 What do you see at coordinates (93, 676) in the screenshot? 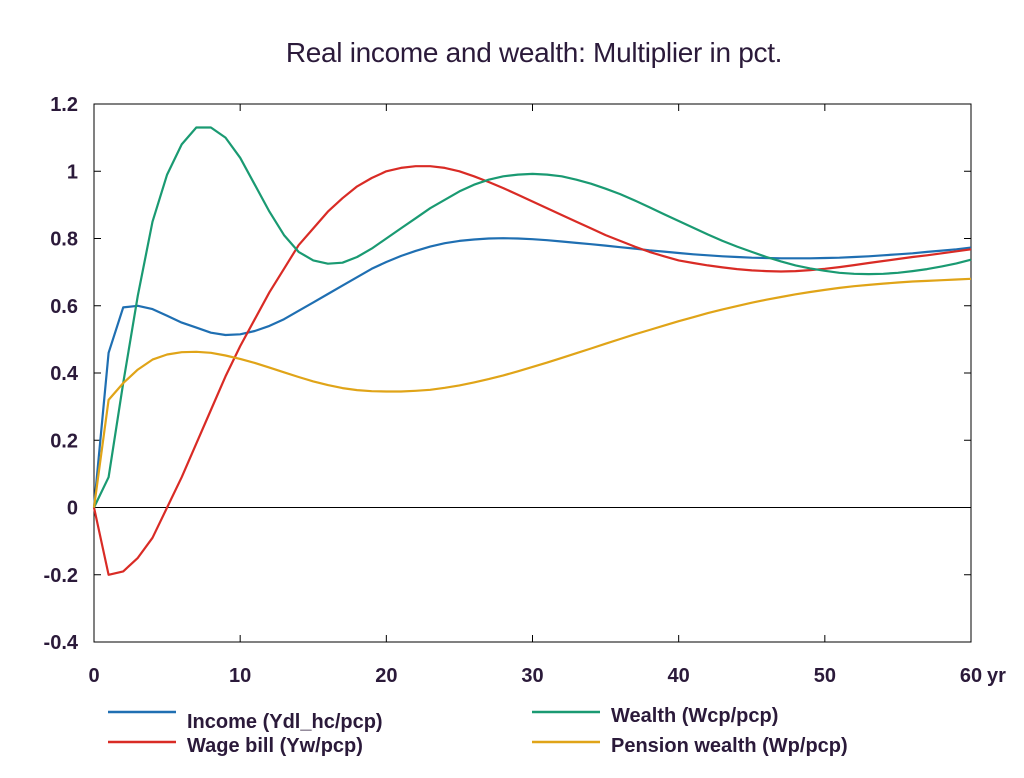
I see `x-tick-label: 0` at bounding box center [93, 676].